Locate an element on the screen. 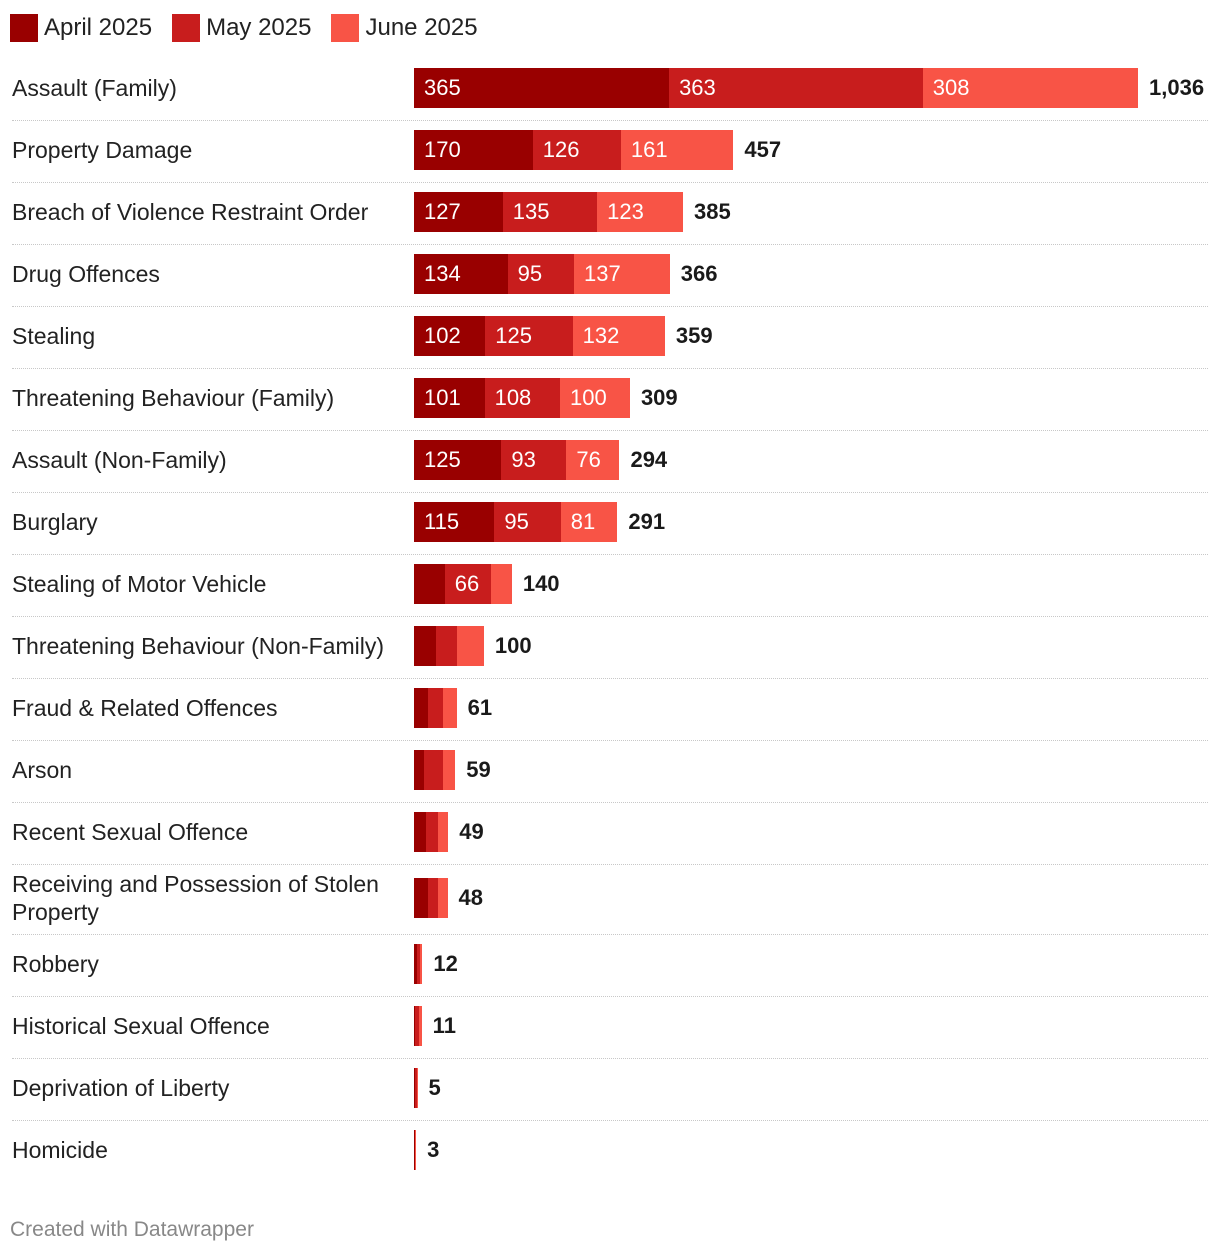  legend-swatch-may is located at coordinates (186, 28).